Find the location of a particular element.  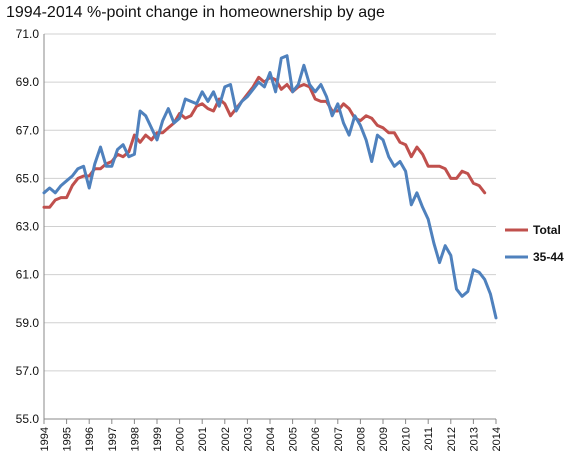

x-tick-label: 2002 is located at coordinates (226, 439).